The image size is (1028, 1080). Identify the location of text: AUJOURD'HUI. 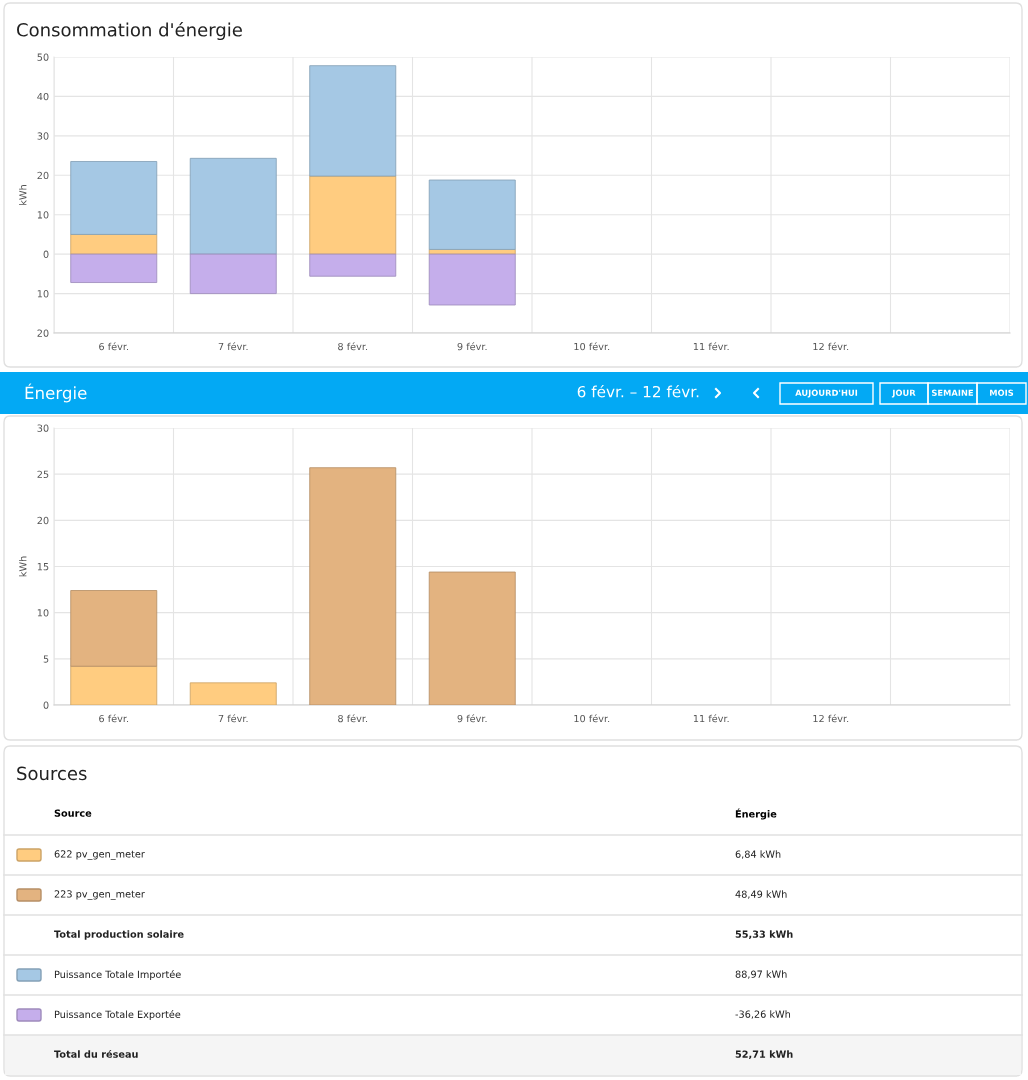
(826, 393).